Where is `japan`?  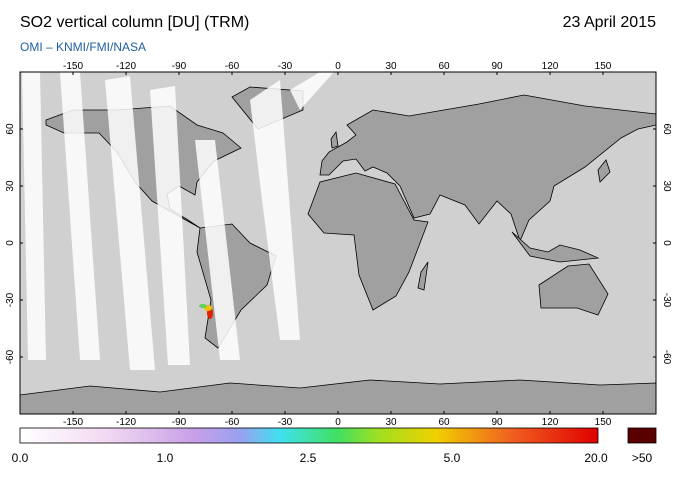 japan is located at coordinates (604, 171).